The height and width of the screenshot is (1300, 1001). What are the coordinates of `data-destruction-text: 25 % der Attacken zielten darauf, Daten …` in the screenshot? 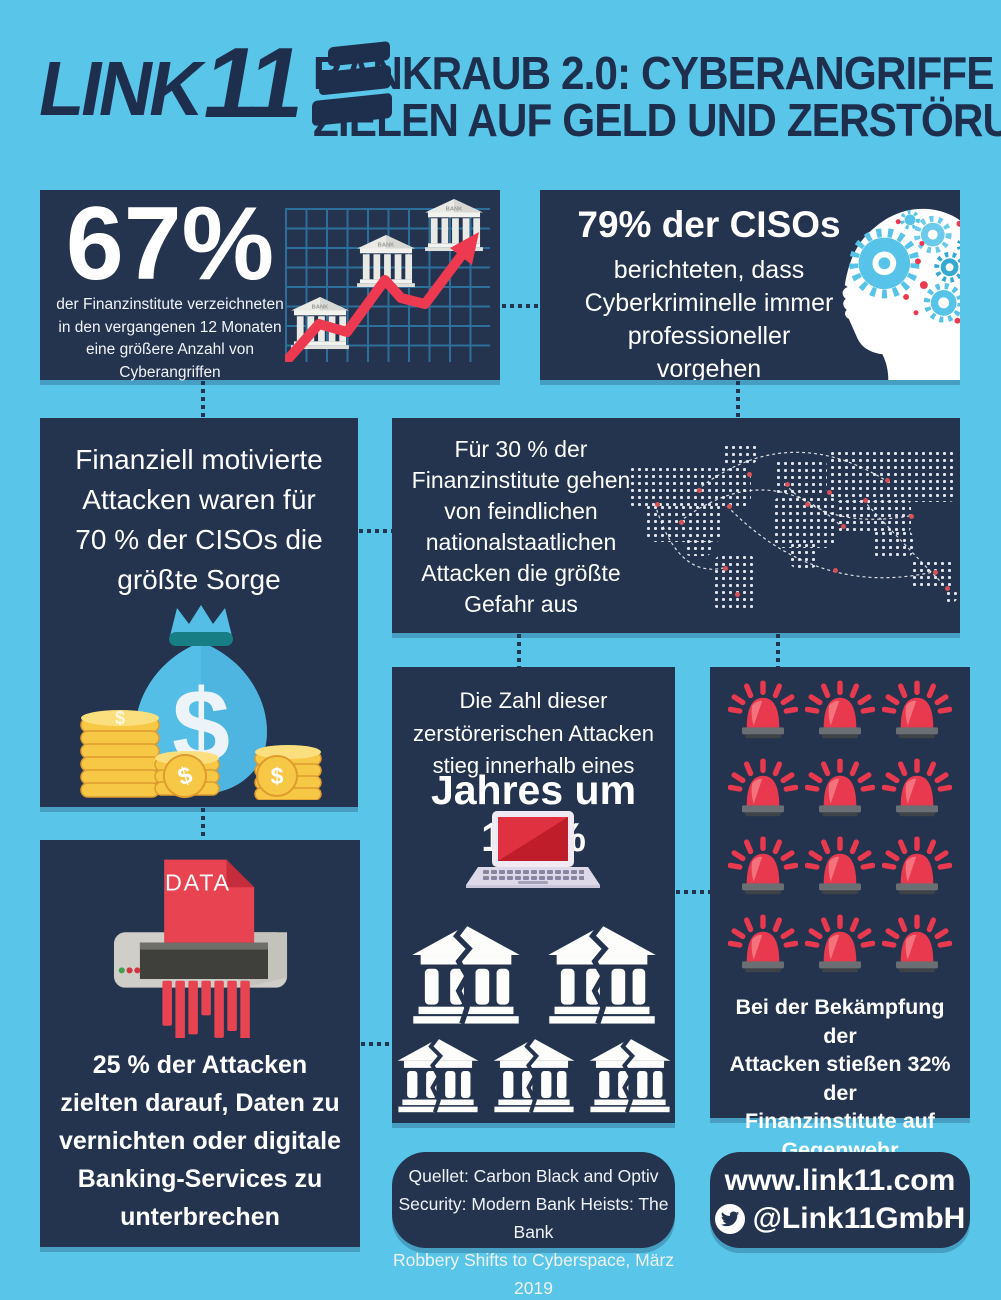 It's located at (199, 1141).